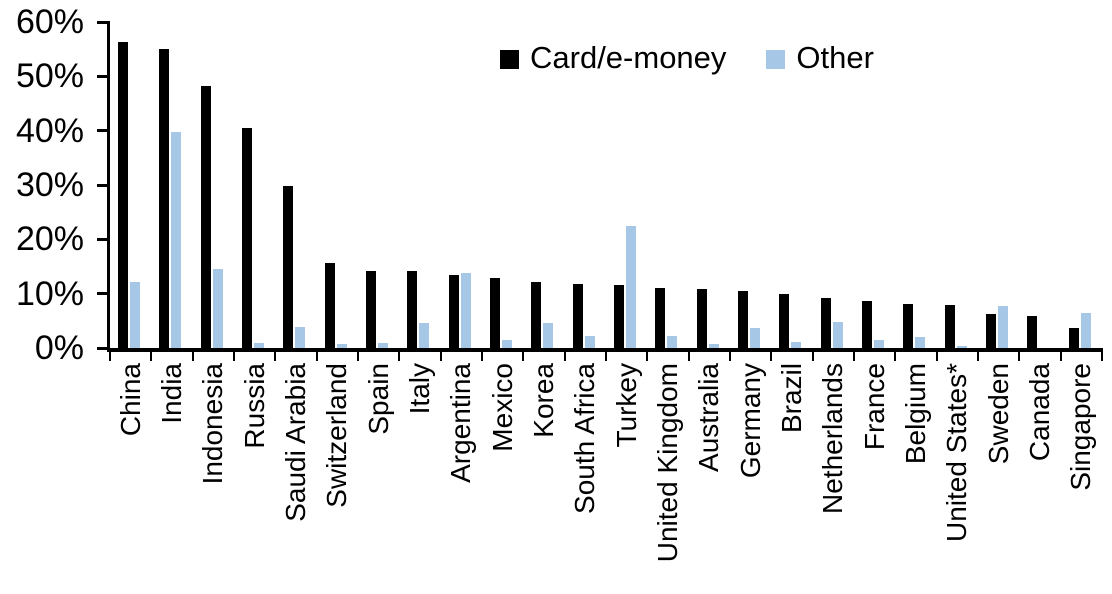 Image resolution: width=1112 pixels, height=594 pixels. What do you see at coordinates (288, 267) in the screenshot?
I see `bar-card-saudi-arabia` at bounding box center [288, 267].